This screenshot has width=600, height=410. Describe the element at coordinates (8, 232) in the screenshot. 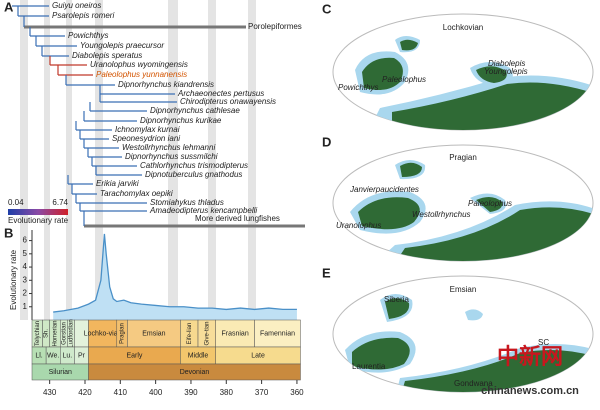

I see `panel-label: B` at that location.